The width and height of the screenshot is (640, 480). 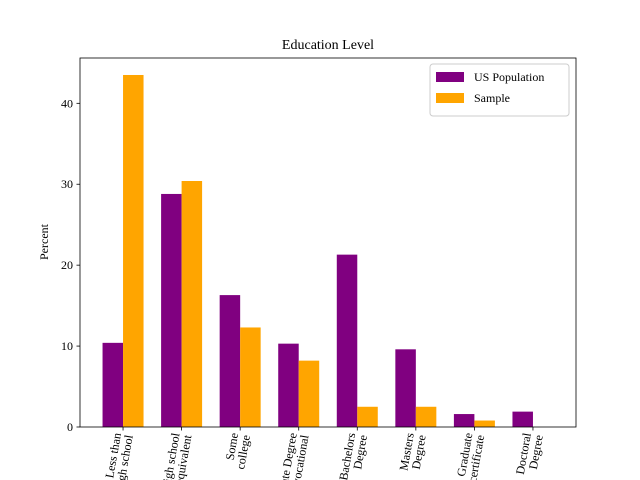 I want to click on legend-box, so click(x=499, y=90).